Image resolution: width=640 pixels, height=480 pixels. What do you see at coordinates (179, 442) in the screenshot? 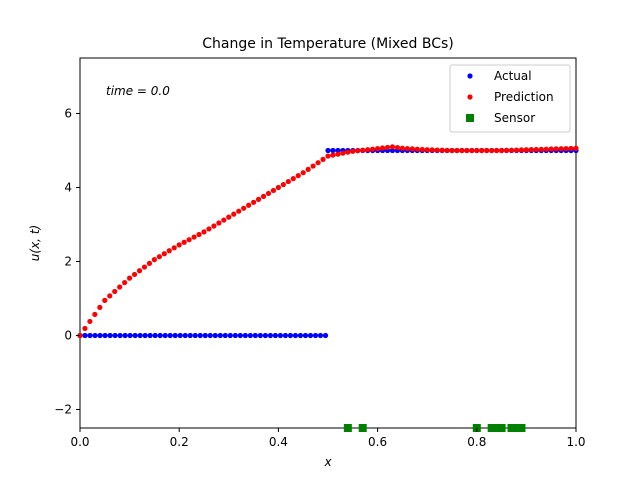
I see `x-tick-label: 0.2` at bounding box center [179, 442].